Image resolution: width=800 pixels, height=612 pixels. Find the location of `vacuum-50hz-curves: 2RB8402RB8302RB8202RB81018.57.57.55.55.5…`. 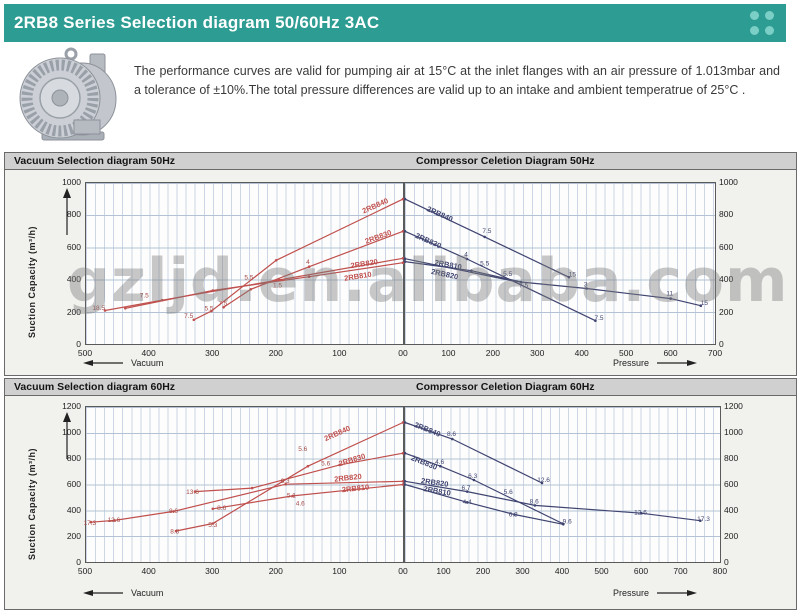

vacuum-50hz-curves: 2RB8402RB8302RB8202RB81018.57.57.55.55.5… is located at coordinates (248, 259).